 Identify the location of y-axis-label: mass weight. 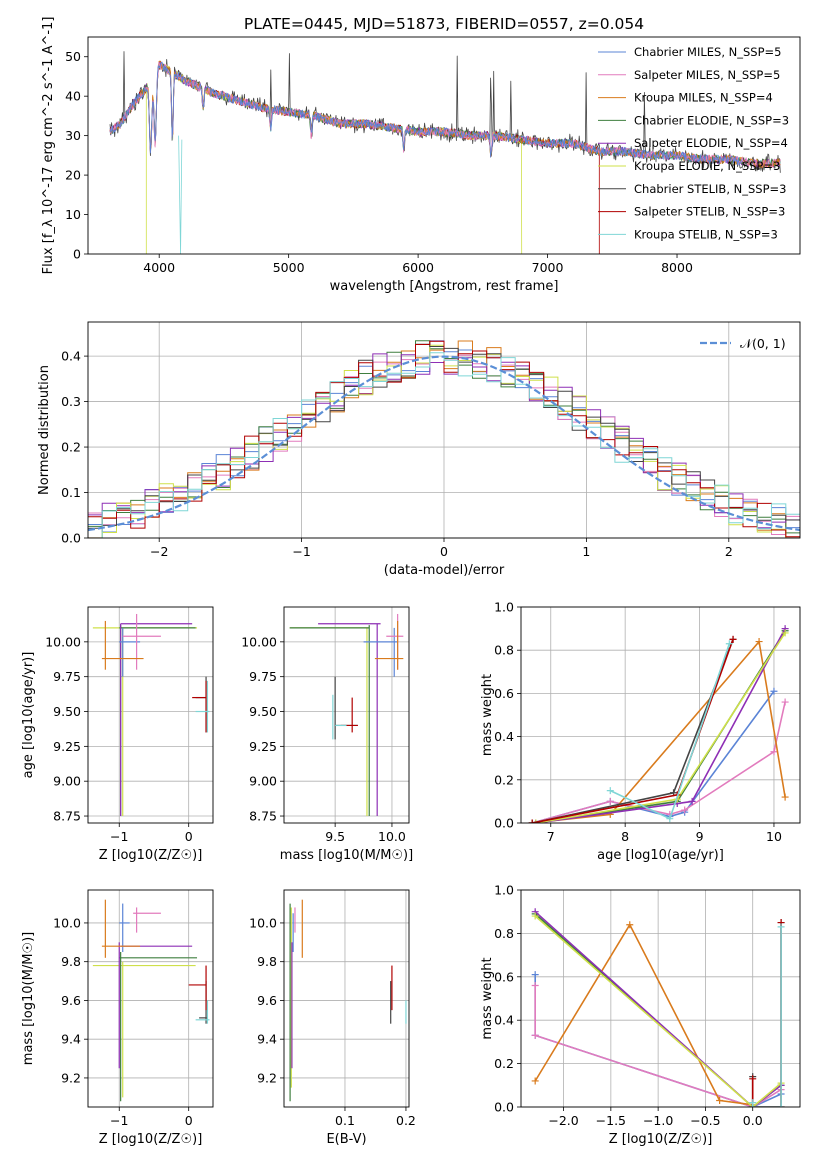
(487, 998).